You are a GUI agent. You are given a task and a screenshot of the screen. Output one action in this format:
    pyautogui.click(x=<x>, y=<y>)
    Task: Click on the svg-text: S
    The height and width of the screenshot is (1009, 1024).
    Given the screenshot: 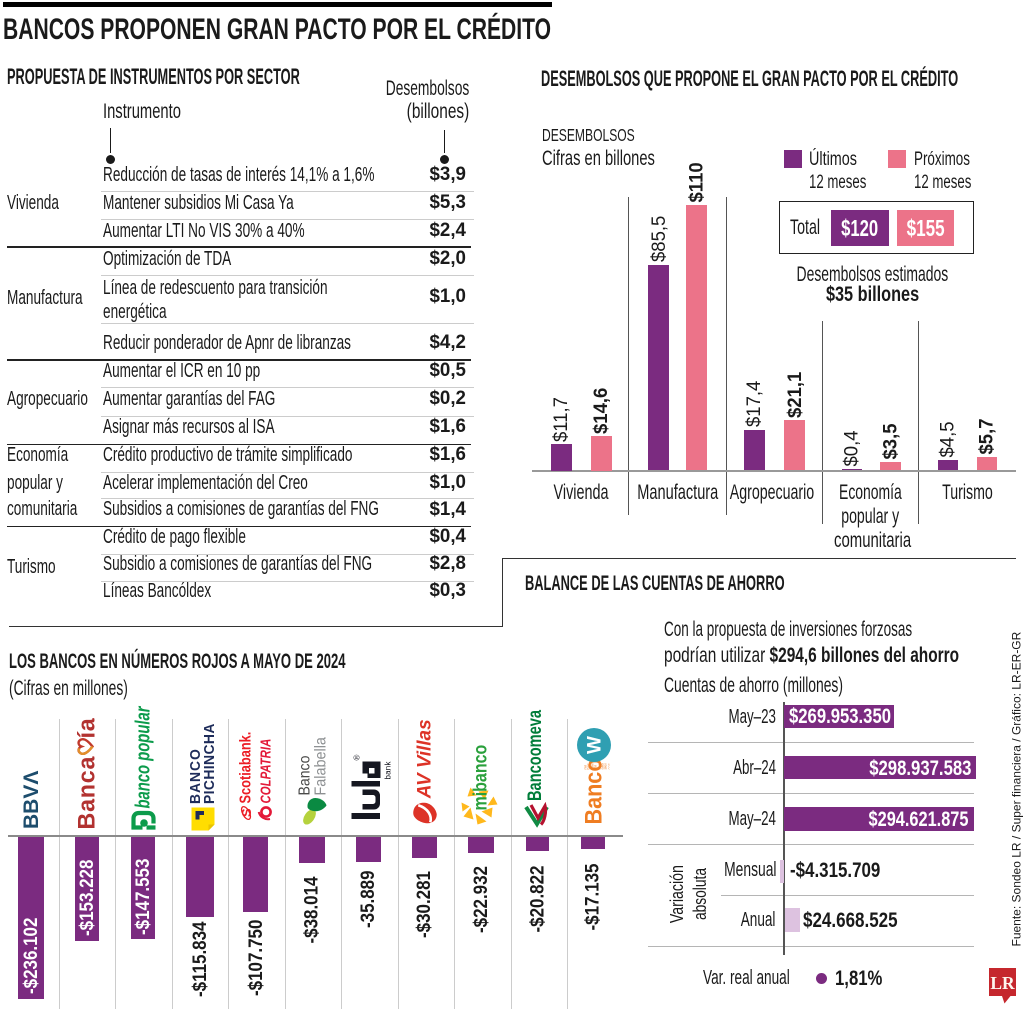 What is the action you would take?
    pyautogui.click(x=246, y=812)
    